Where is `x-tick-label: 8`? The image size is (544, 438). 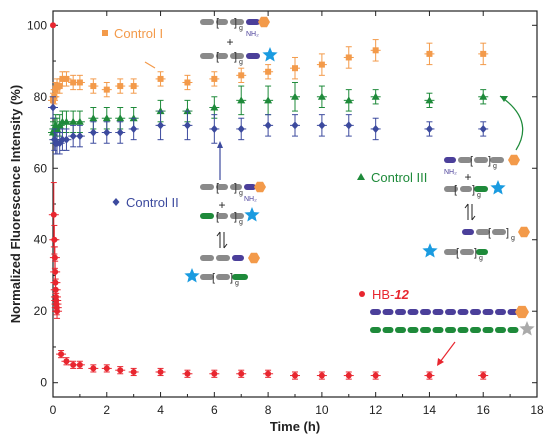 x-tick-label: 8 is located at coordinates (268, 410).